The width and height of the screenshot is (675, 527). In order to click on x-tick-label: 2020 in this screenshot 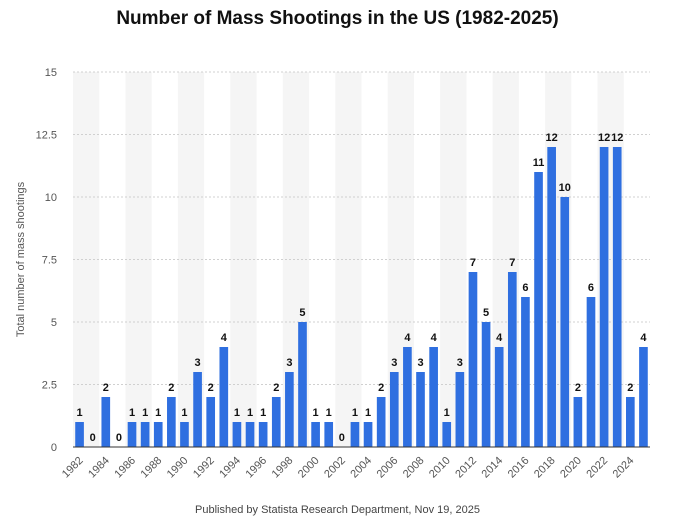, I will do `click(571, 468)`.